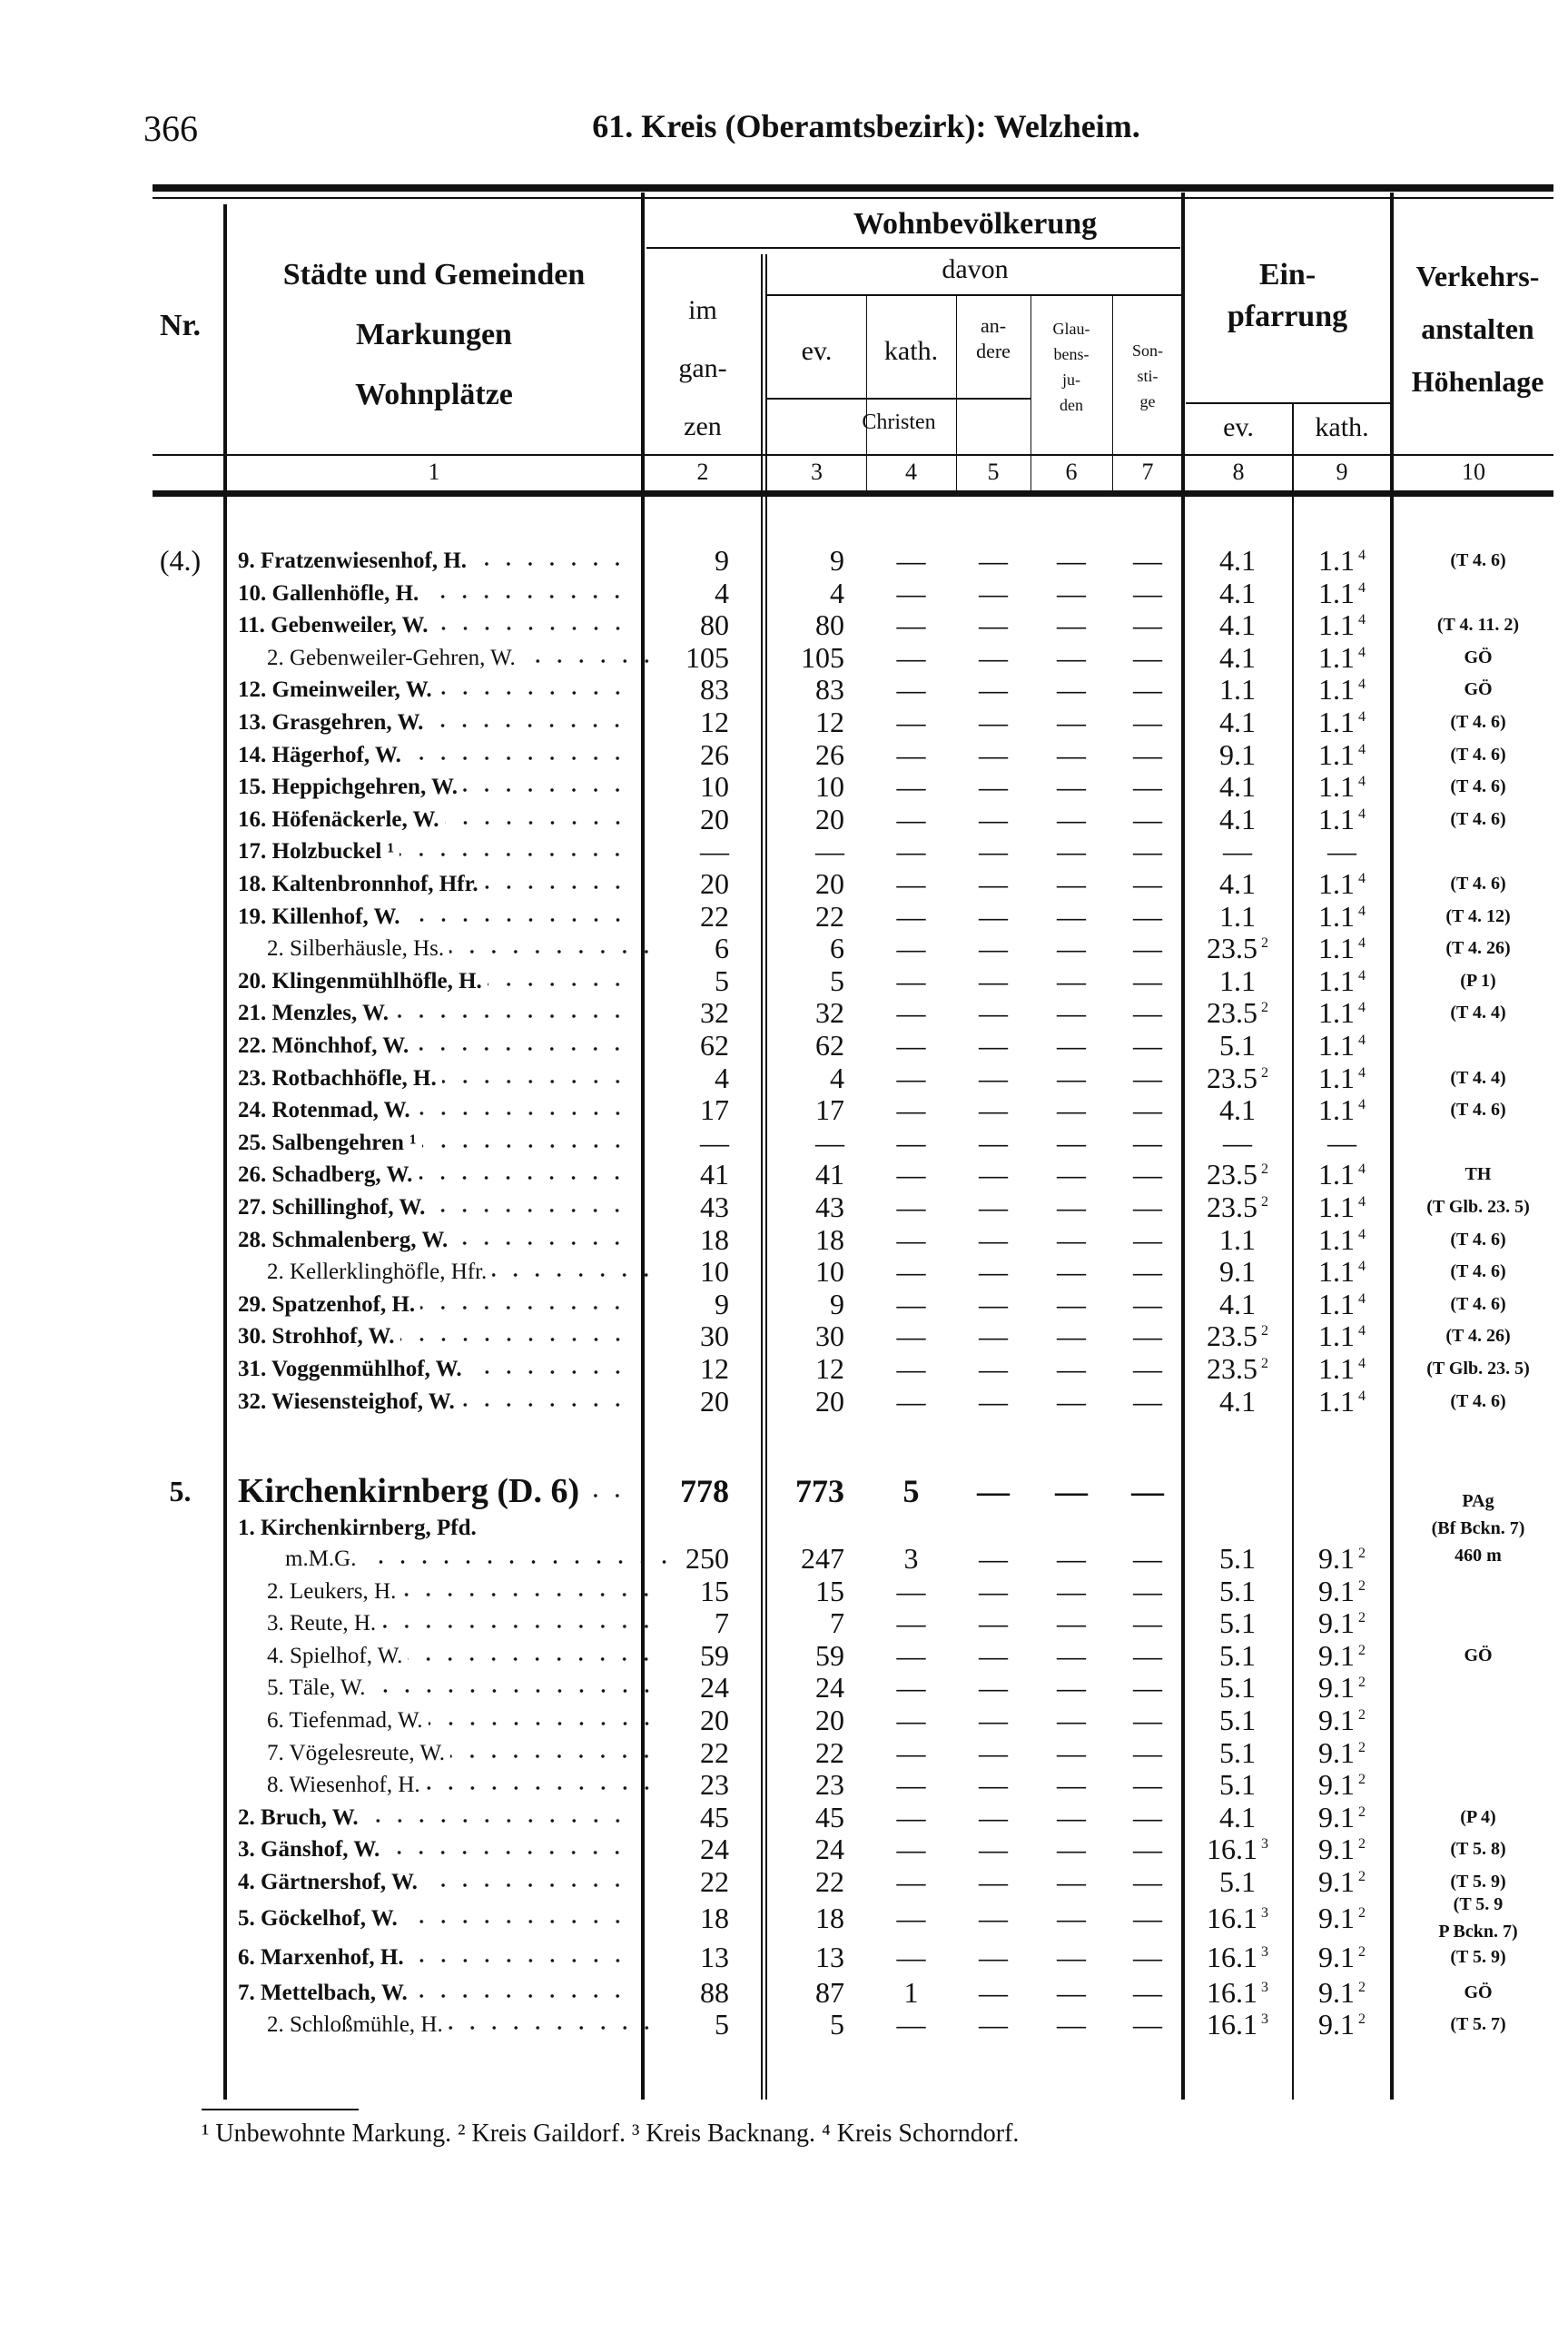 This screenshot has height=2352, width=1568. Describe the element at coordinates (434, 472) in the screenshot. I see `column-number: 1` at that location.